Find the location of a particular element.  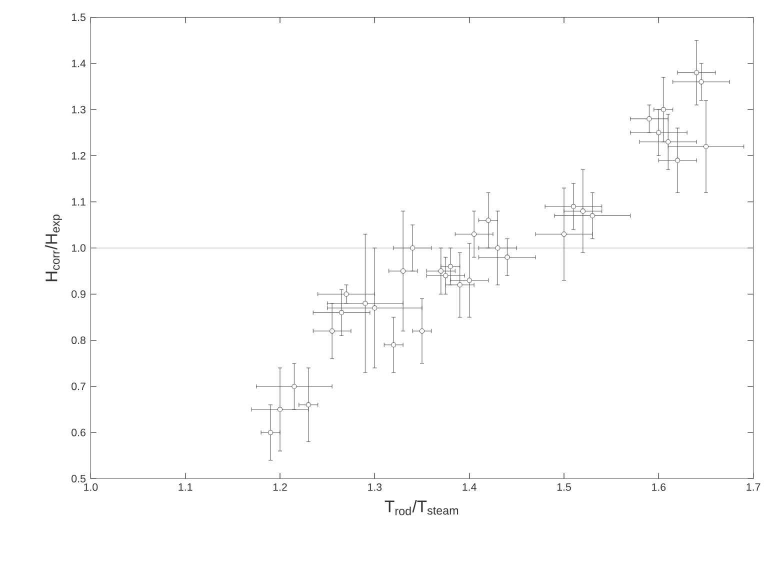

y-tick-label: 1.5 is located at coordinates (79, 18).